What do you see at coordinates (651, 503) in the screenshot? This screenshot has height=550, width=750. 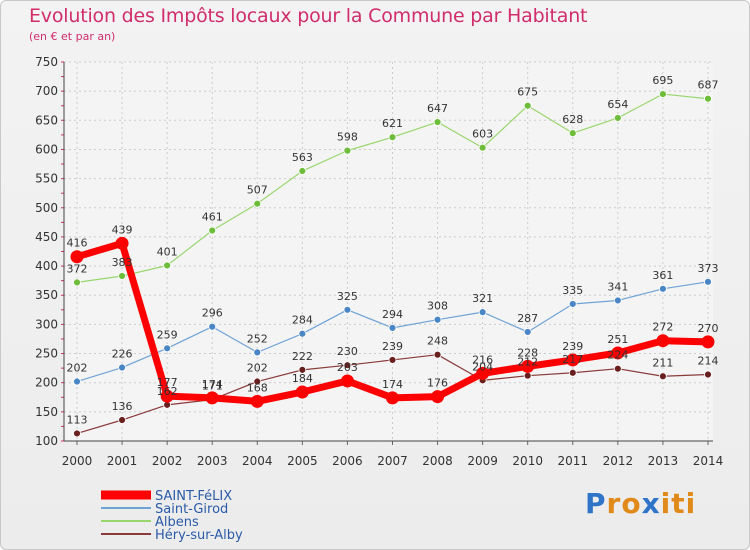 I see `logo-letter: x` at bounding box center [651, 503].